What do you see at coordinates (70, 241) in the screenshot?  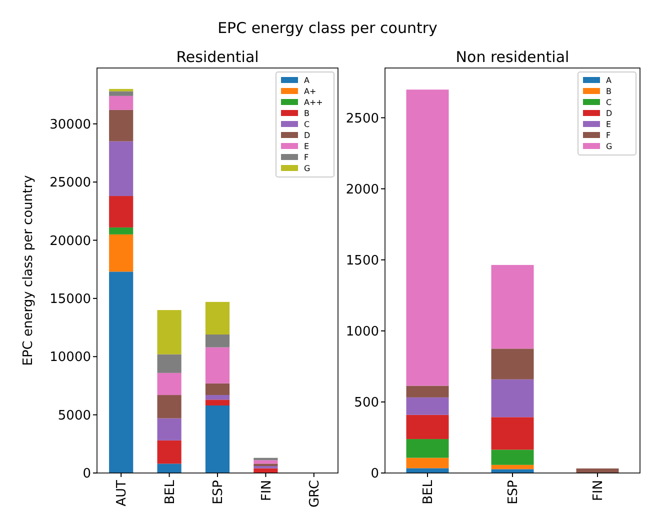 I see `y-tick-label: 20000` at bounding box center [70, 241].